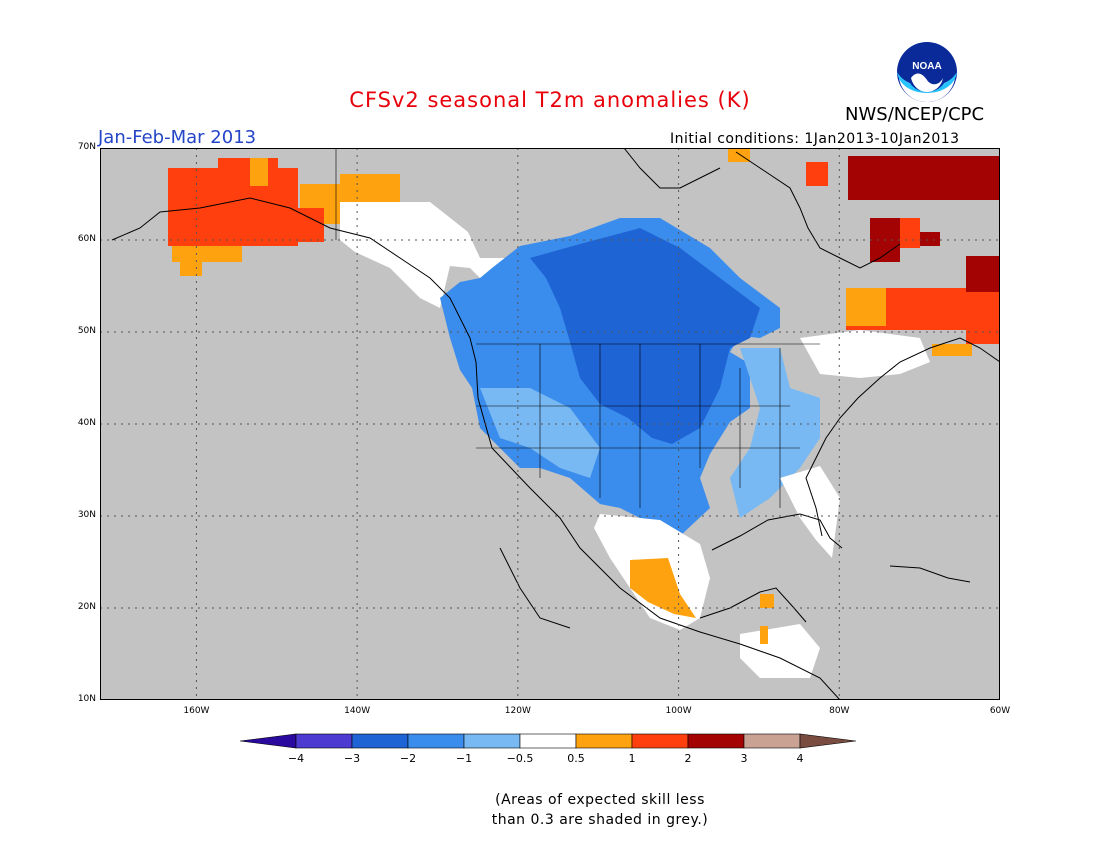  Describe the element at coordinates (86, 515) in the screenshot. I see `lat-label: 30N` at that location.